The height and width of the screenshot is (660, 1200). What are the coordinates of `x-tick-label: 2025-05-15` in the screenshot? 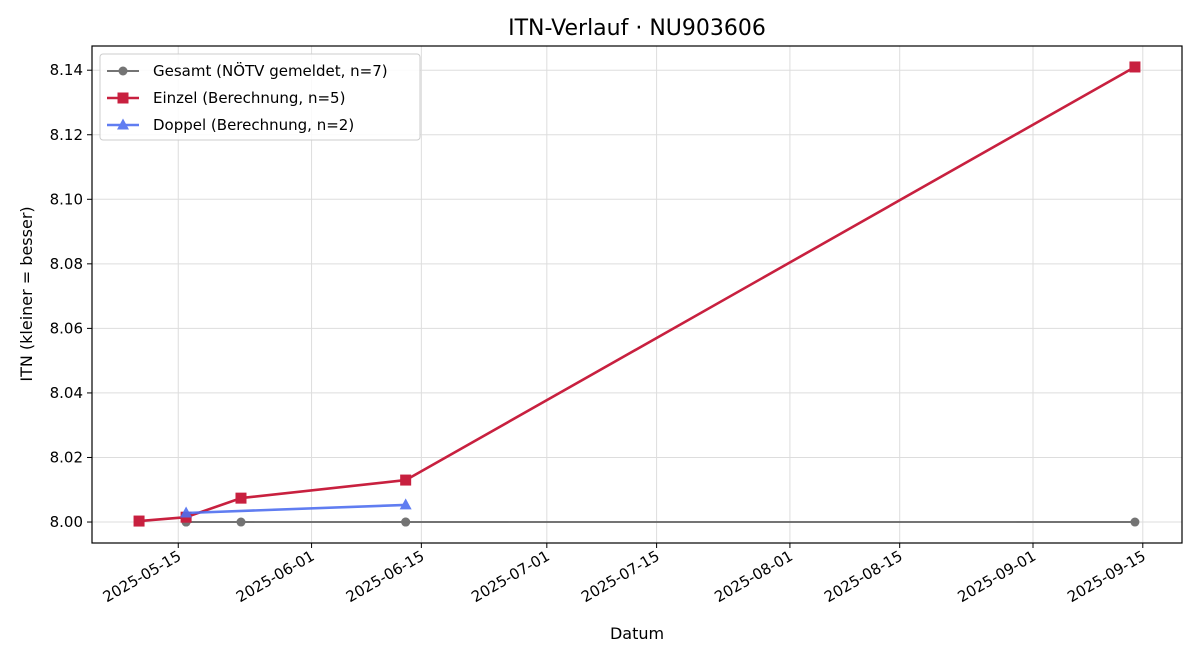 It's located at (142, 576).